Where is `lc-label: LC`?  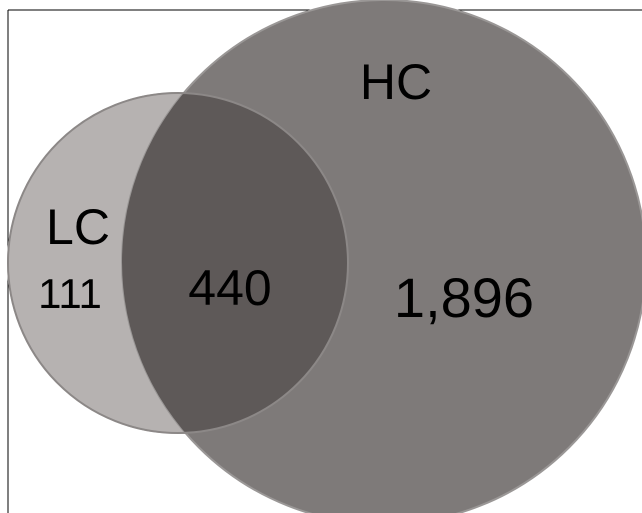 lc-label: LC is located at coordinates (78, 227).